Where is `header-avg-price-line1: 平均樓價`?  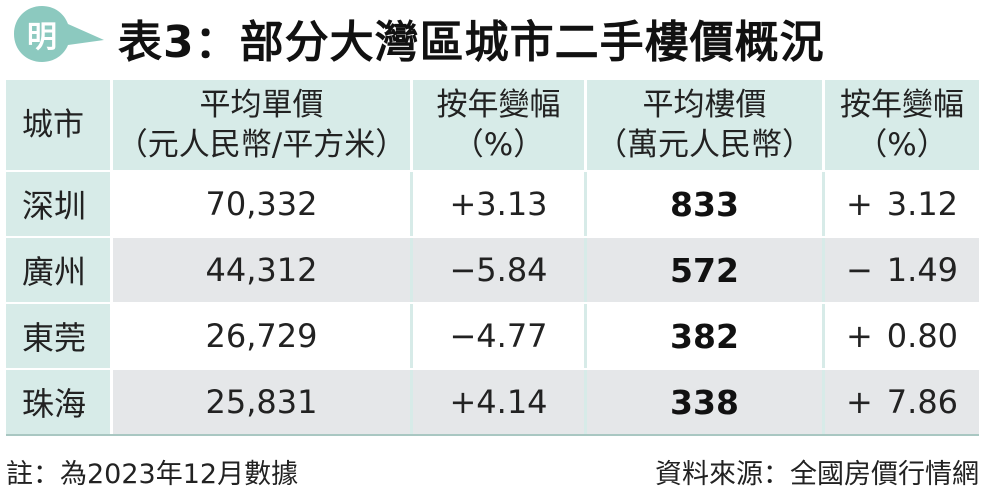 header-avg-price-line1: 平均樓價 is located at coordinates (704, 105).